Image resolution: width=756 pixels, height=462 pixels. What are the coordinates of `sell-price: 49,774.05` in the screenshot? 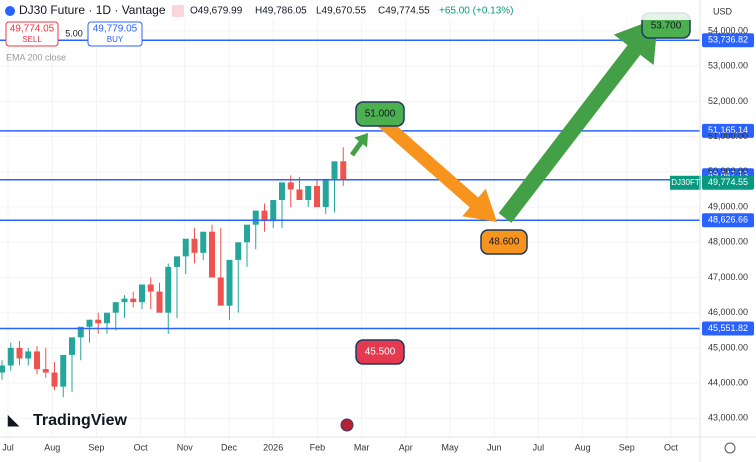 It's located at (32, 29).